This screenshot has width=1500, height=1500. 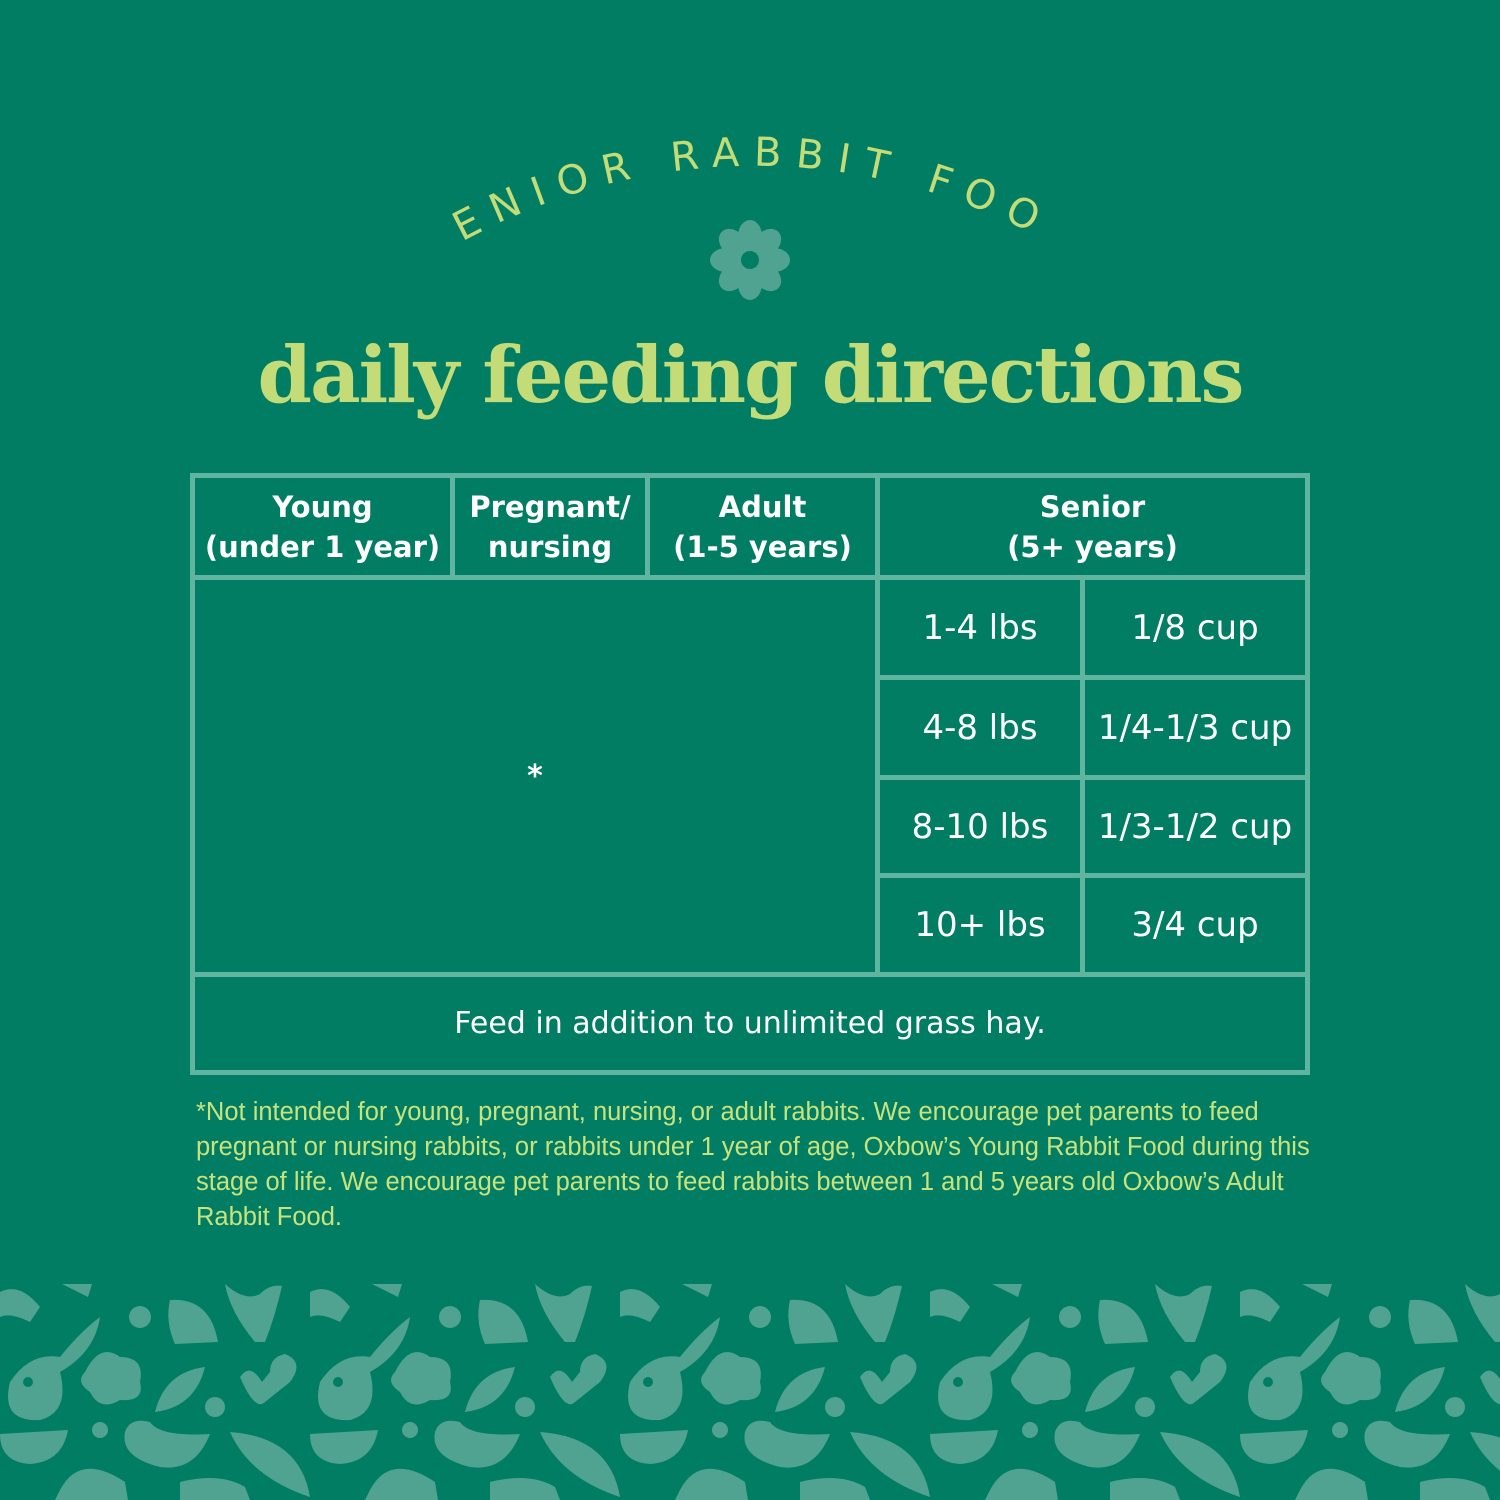 I want to click on header-adult: Adult (1-5 years), so click(x=762, y=526).